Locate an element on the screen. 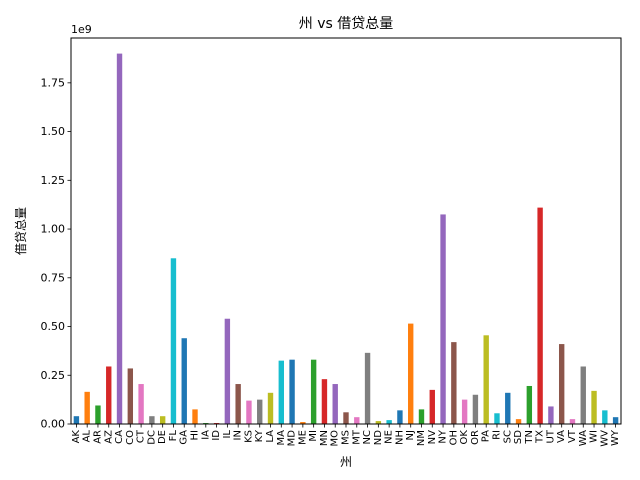 Image resolution: width=640 pixels, height=480 pixels. bar-ms is located at coordinates (346, 418).